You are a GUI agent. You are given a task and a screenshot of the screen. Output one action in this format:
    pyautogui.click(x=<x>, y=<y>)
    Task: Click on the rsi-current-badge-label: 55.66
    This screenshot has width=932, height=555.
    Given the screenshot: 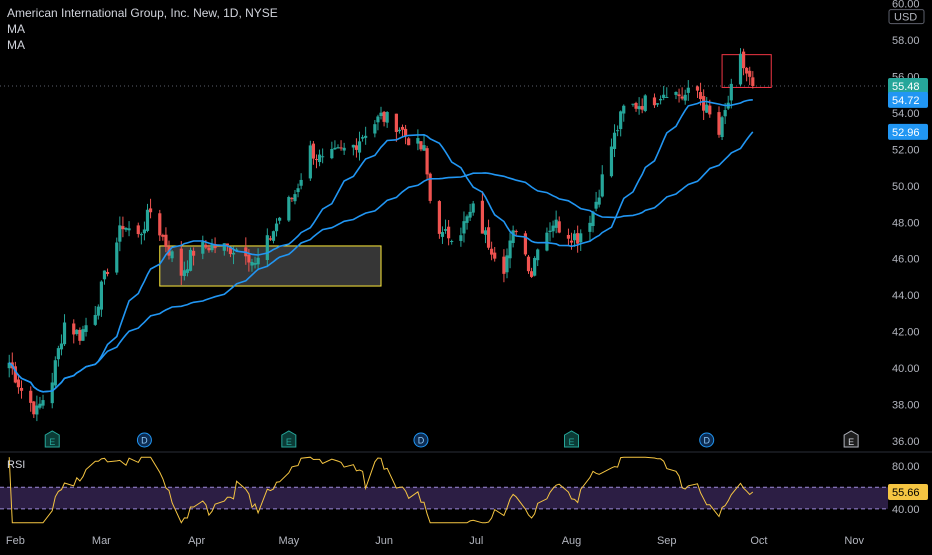 What is the action you would take?
    pyautogui.click(x=906, y=493)
    